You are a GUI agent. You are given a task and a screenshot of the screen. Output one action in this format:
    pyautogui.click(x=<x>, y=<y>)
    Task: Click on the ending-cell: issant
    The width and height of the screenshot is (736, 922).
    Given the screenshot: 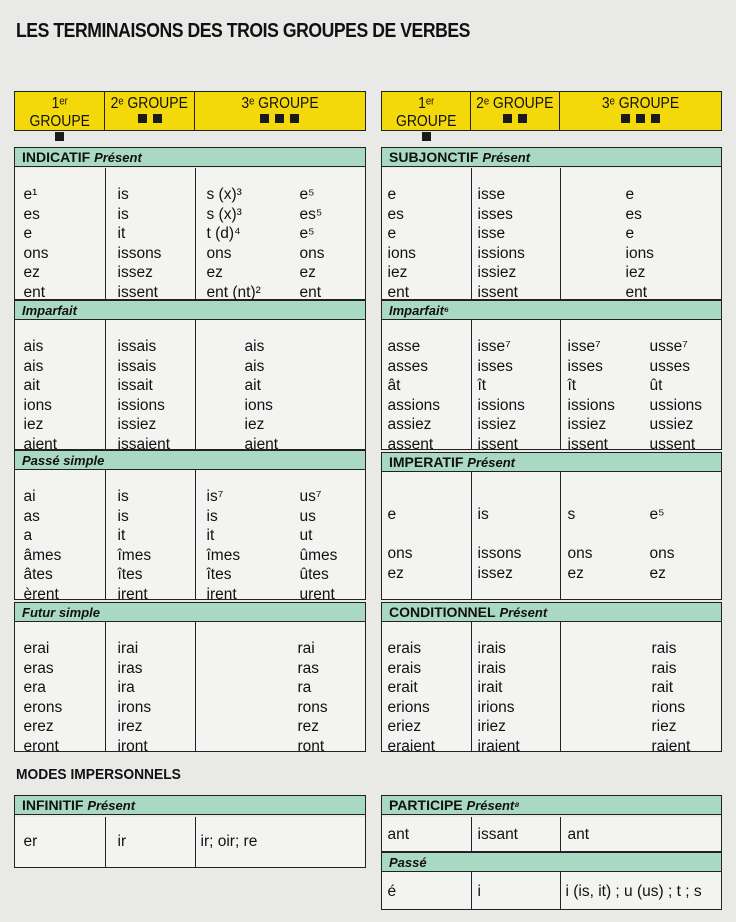 What is the action you would take?
    pyautogui.click(x=498, y=834)
    